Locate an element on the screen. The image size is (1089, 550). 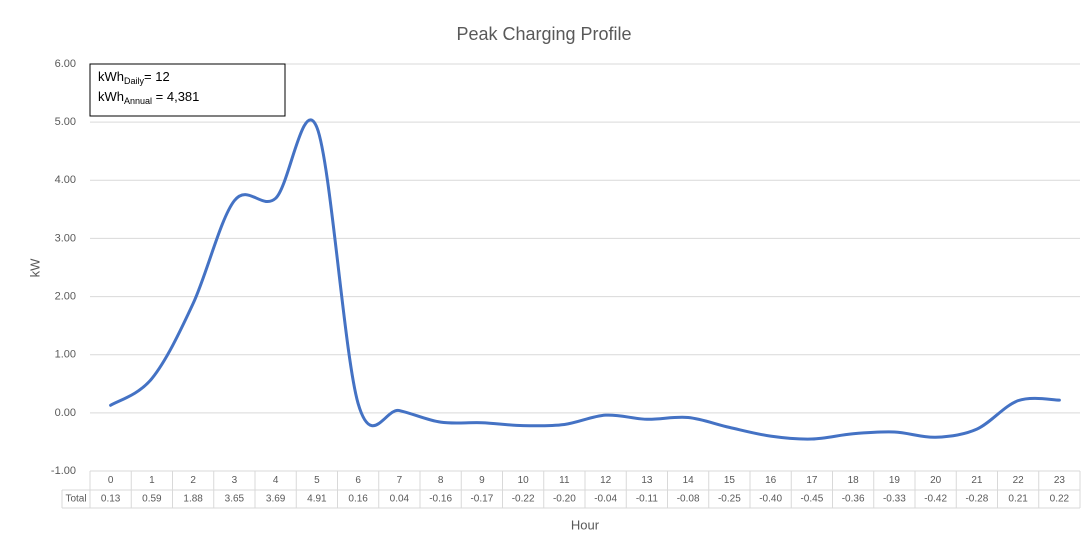
annotation: kWhDaily= 12 is located at coordinates (134, 77).